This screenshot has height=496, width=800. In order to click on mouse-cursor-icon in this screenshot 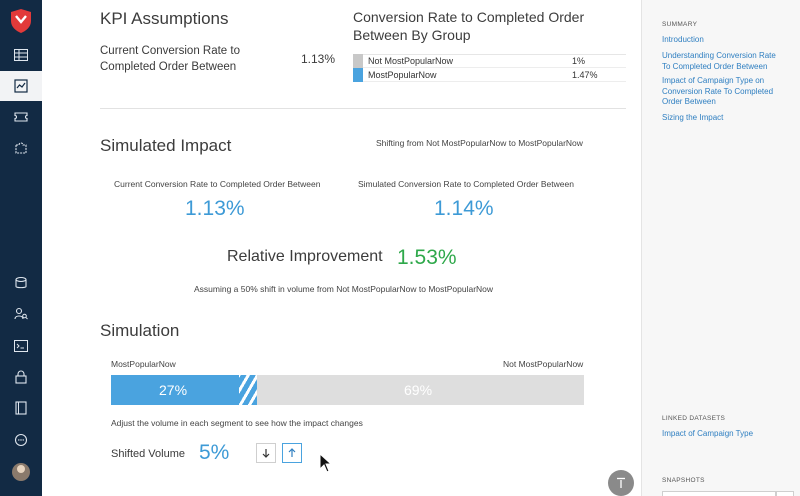, I will do `click(326, 465)`.